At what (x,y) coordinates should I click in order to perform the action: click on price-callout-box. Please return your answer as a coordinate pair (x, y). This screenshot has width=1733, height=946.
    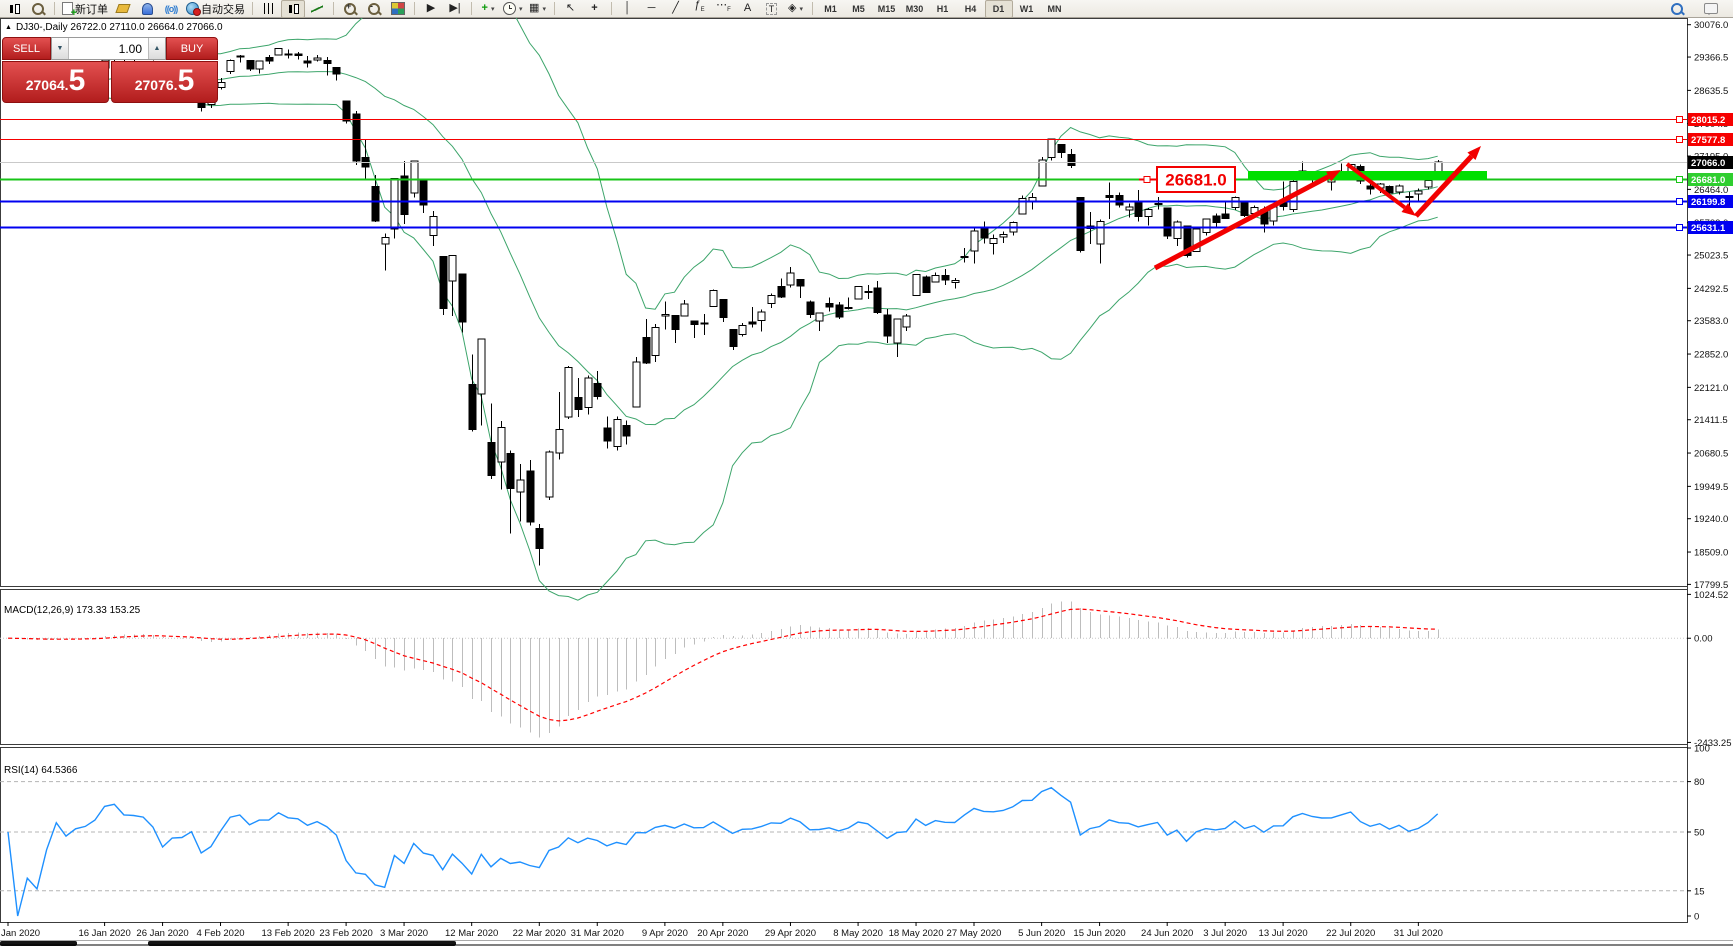
    Looking at the image, I should click on (1196, 179).